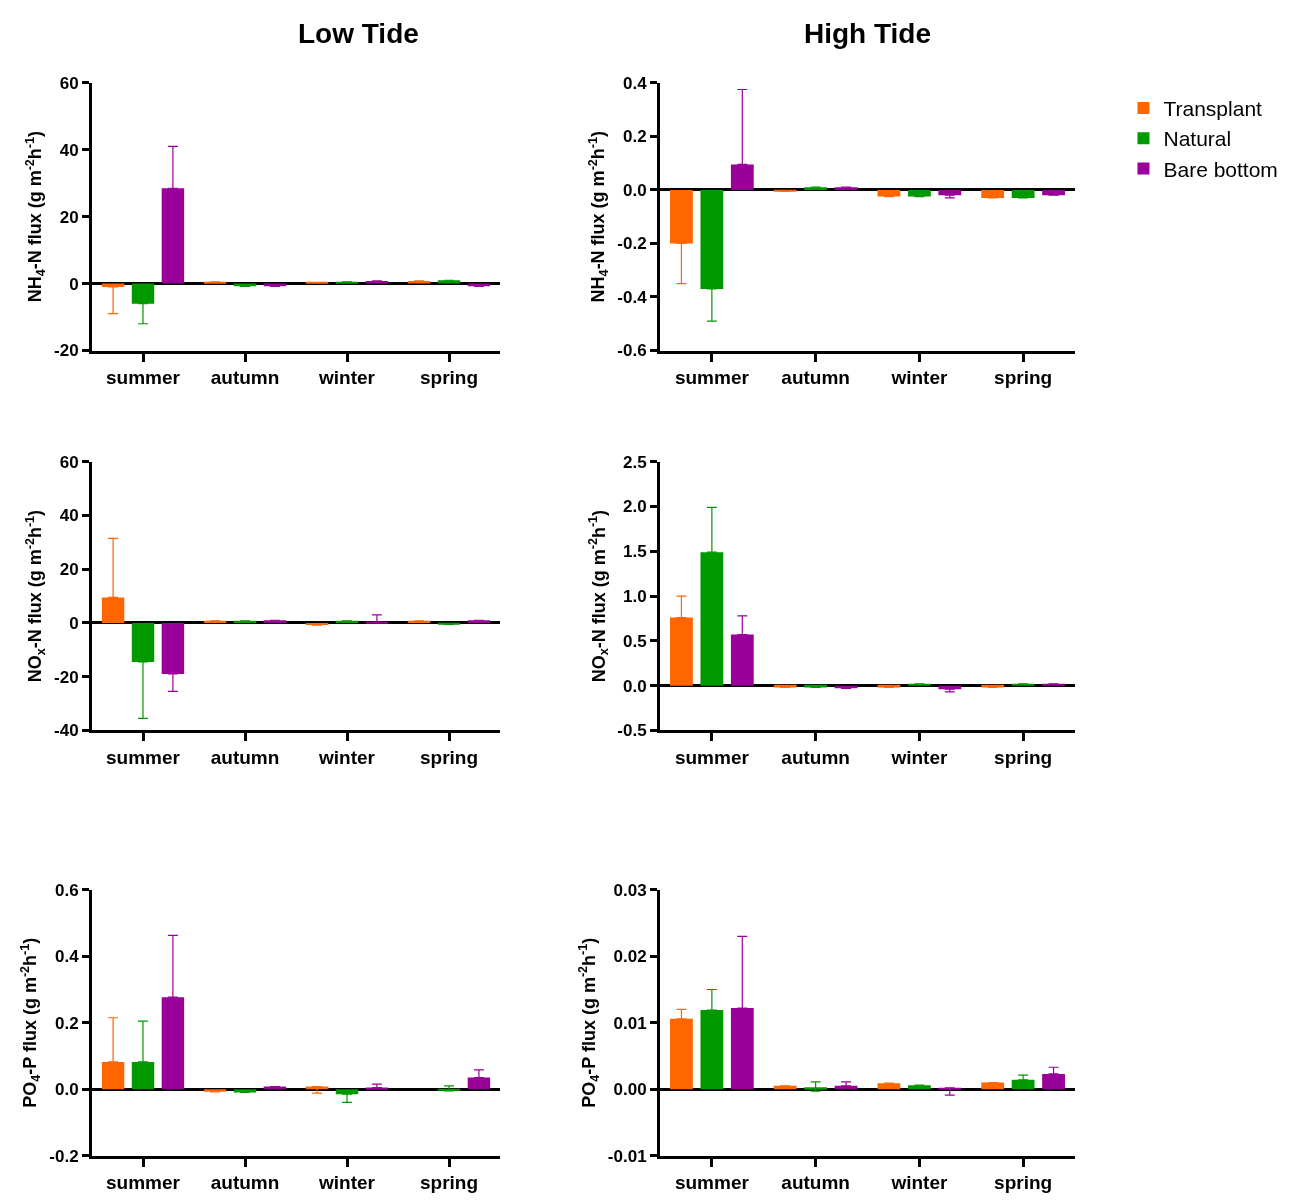 Image resolution: width=1314 pixels, height=1203 pixels. What do you see at coordinates (634, 641) in the screenshot?
I see `y-tick-label: 0.5` at bounding box center [634, 641].